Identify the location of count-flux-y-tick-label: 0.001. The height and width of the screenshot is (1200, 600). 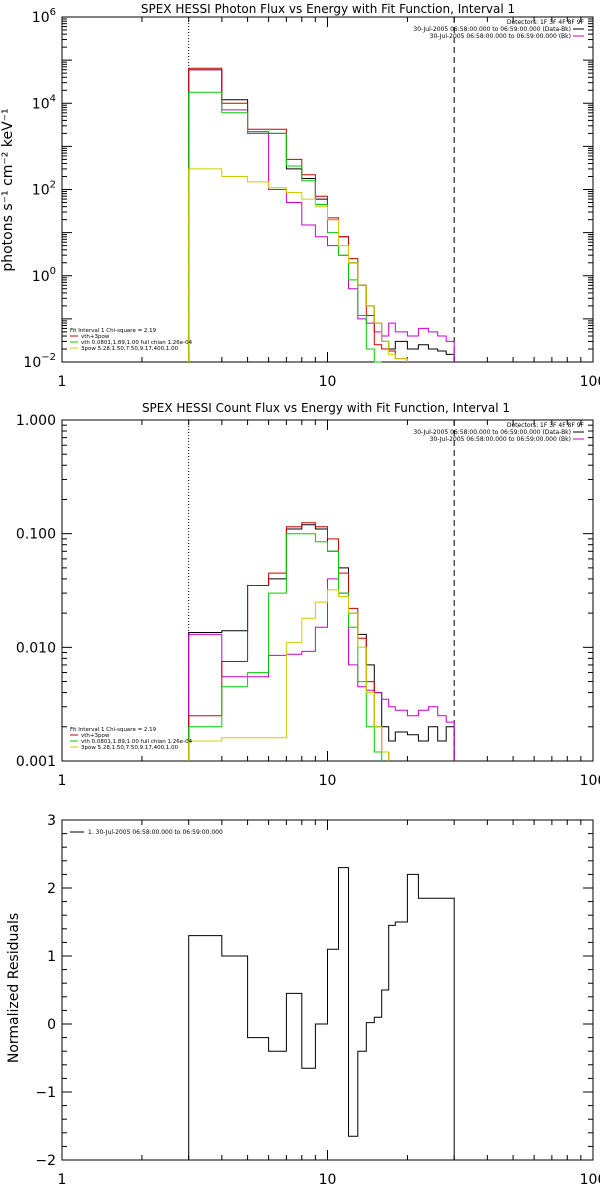
(36, 762).